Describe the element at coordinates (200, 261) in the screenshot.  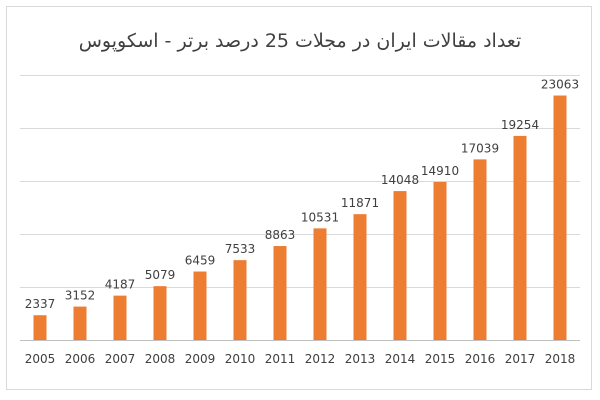
I see `data-label: 6459` at that location.